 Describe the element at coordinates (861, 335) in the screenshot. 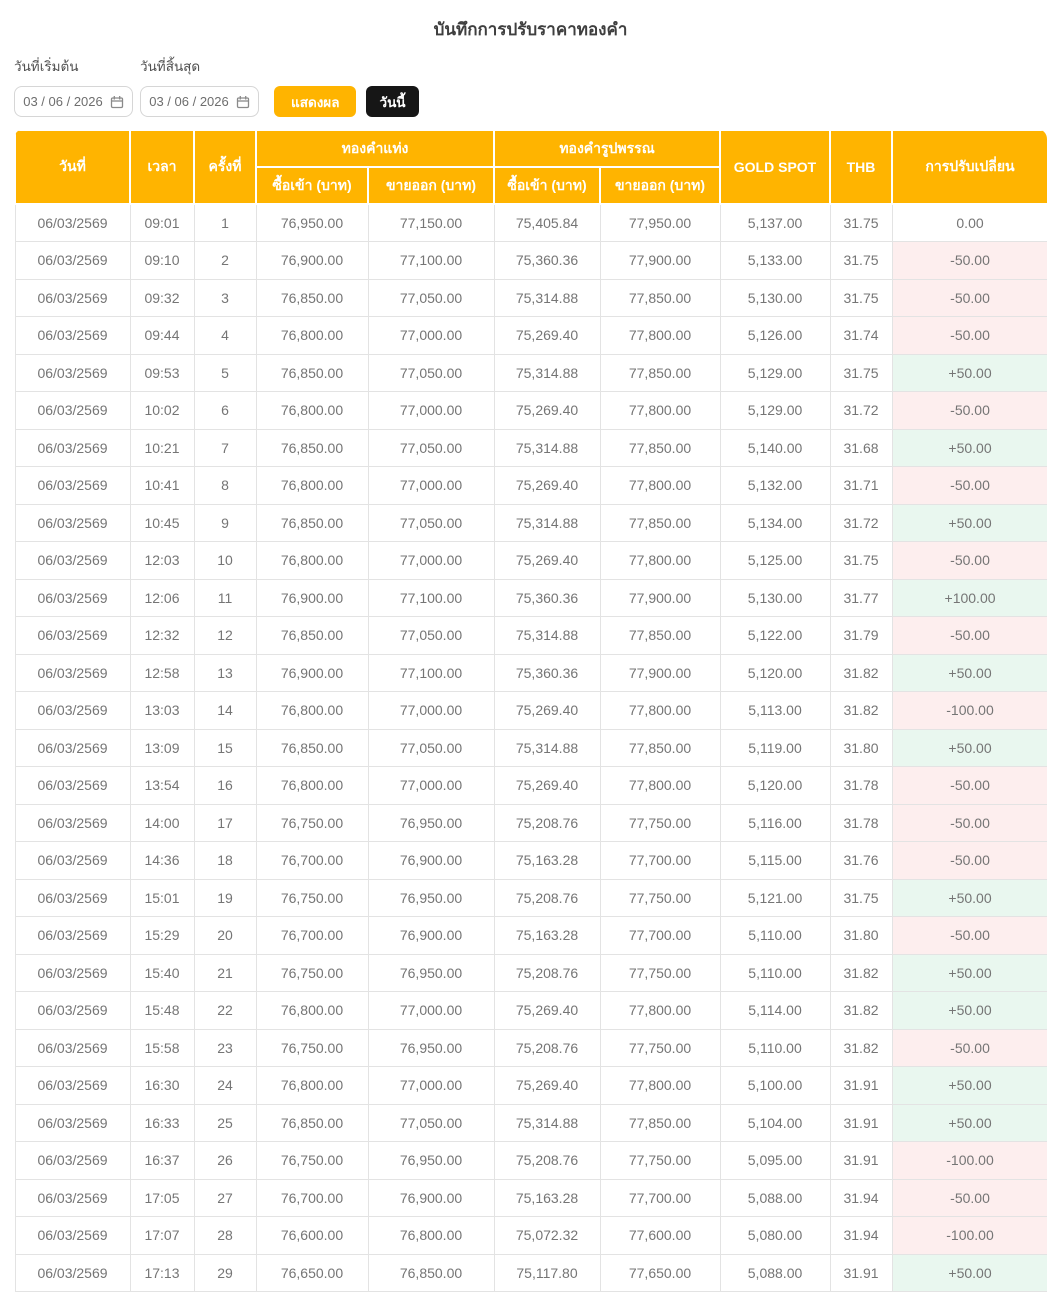

I see `cell-thb: 31.74` at that location.